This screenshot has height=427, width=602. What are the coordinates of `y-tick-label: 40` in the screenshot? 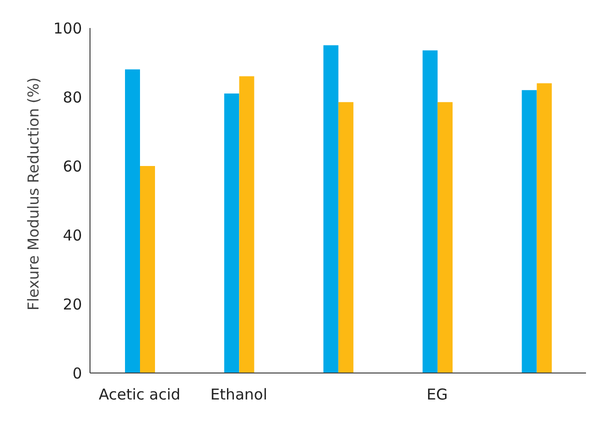 It's located at (72, 235).